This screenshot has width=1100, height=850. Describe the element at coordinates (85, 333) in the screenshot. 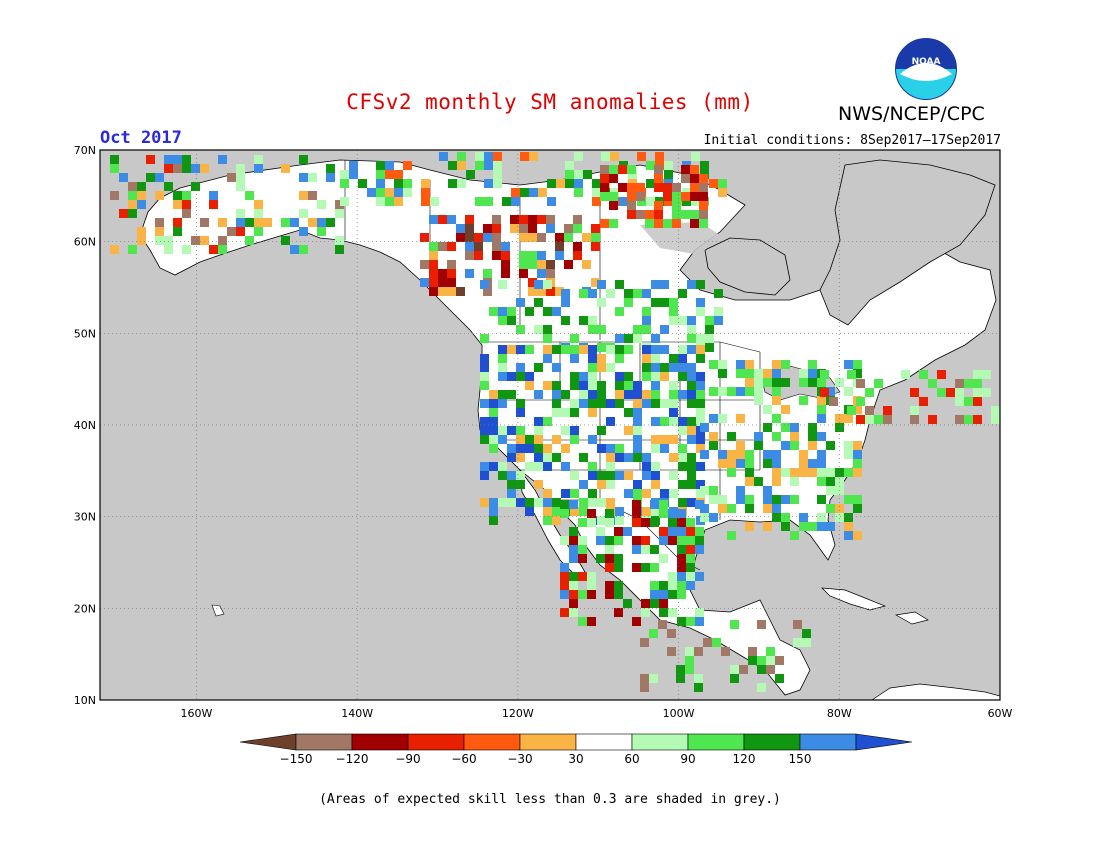

I see `latitude-tick-label: 50N` at that location.